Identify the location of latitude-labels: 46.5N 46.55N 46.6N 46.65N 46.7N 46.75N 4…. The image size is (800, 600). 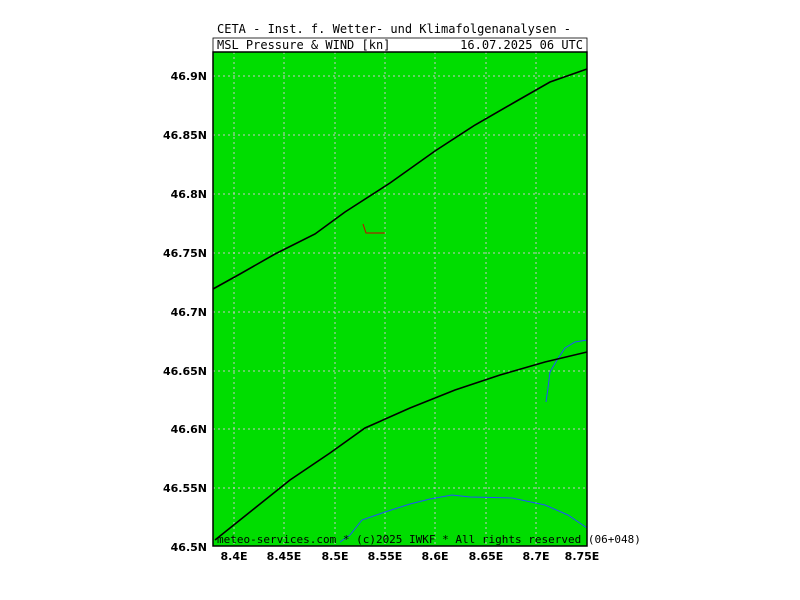
(185, 312).